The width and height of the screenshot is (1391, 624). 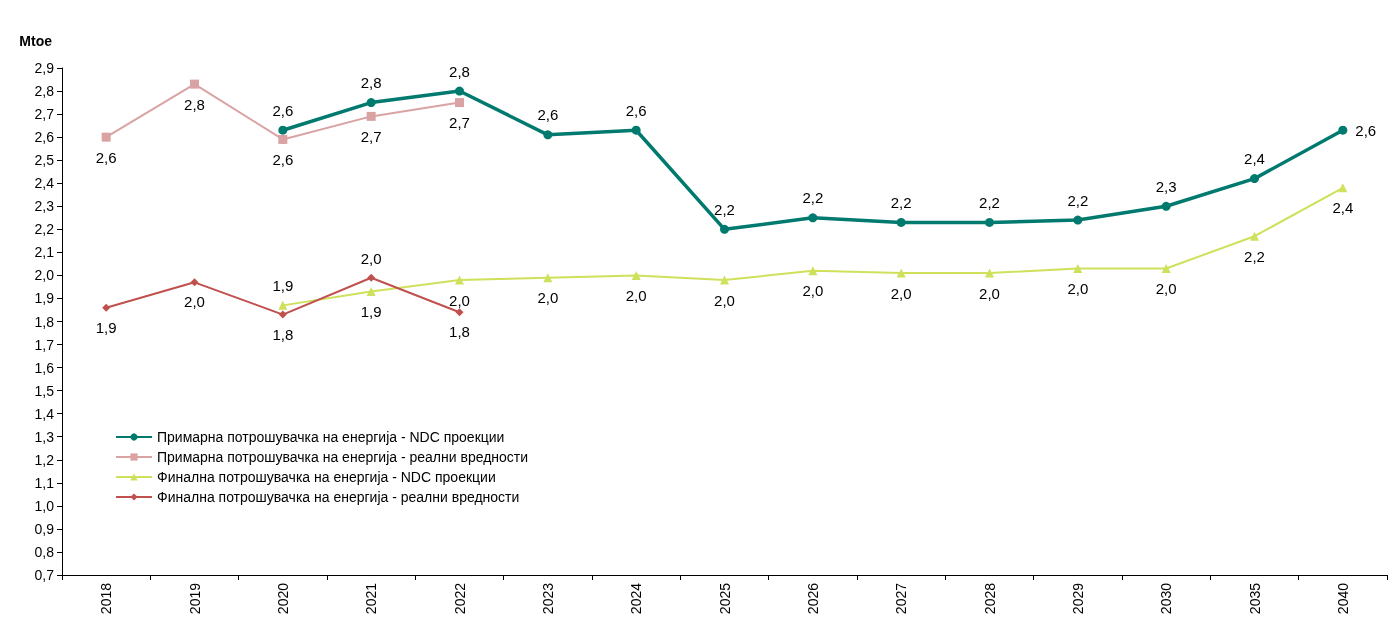 What do you see at coordinates (44, 252) in the screenshot?
I see `y-tick-label: 2,1` at bounding box center [44, 252].